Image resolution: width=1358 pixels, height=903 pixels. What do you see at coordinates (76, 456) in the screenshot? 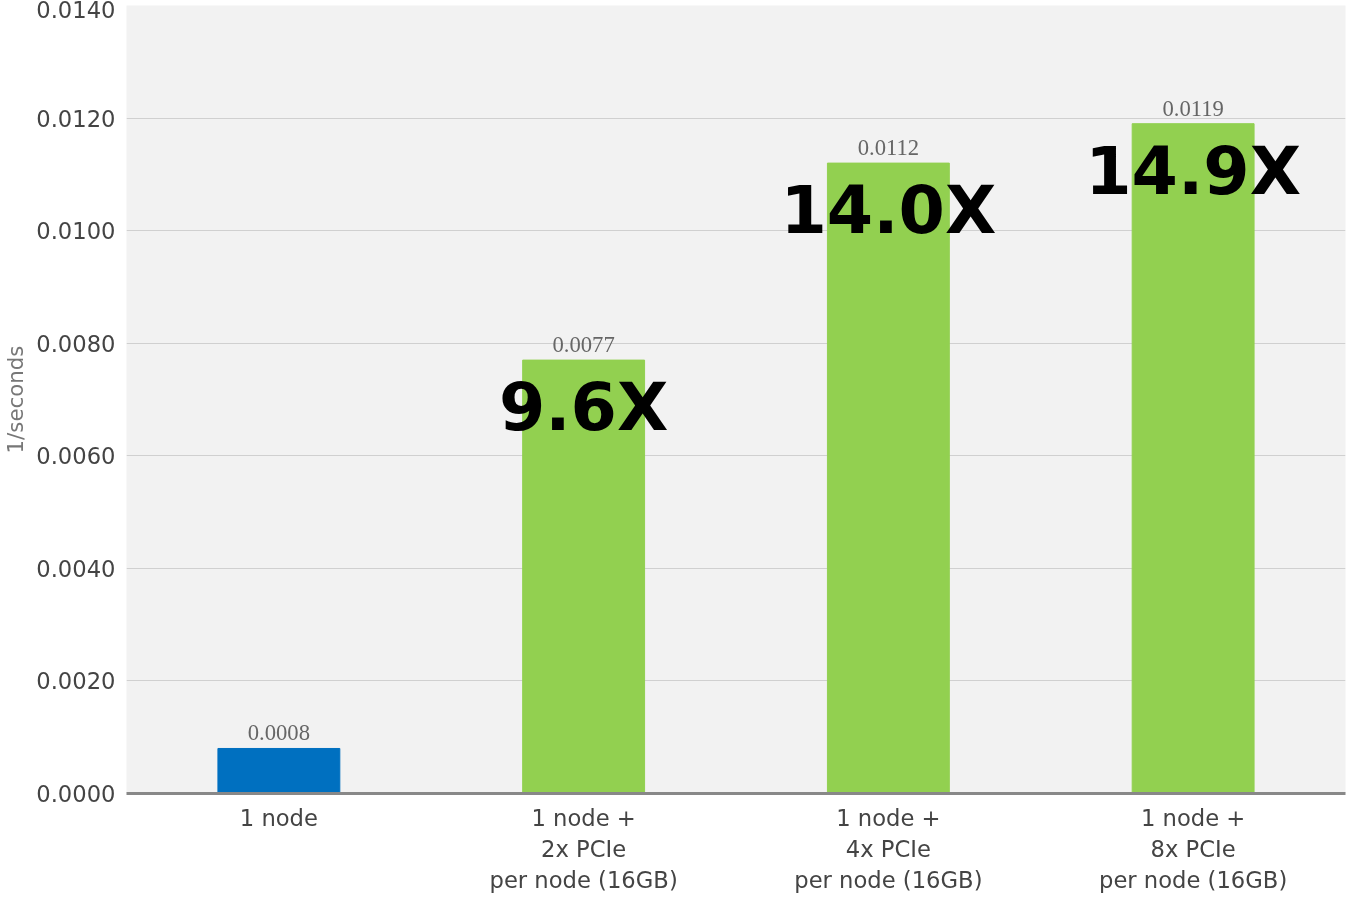
I see `y-tick-label: 0.0060` at bounding box center [76, 456].